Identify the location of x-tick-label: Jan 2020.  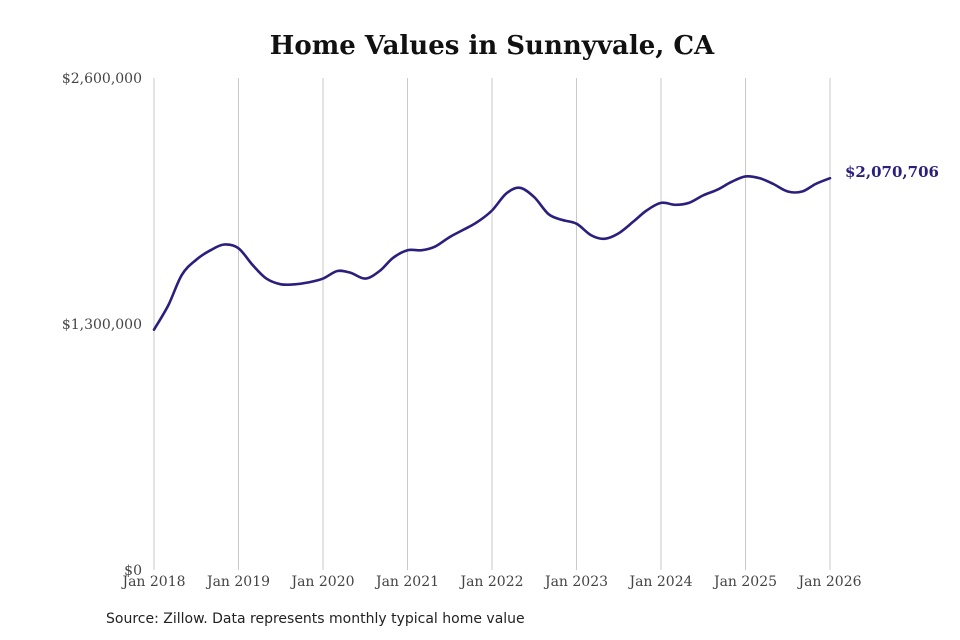
(321, 582).